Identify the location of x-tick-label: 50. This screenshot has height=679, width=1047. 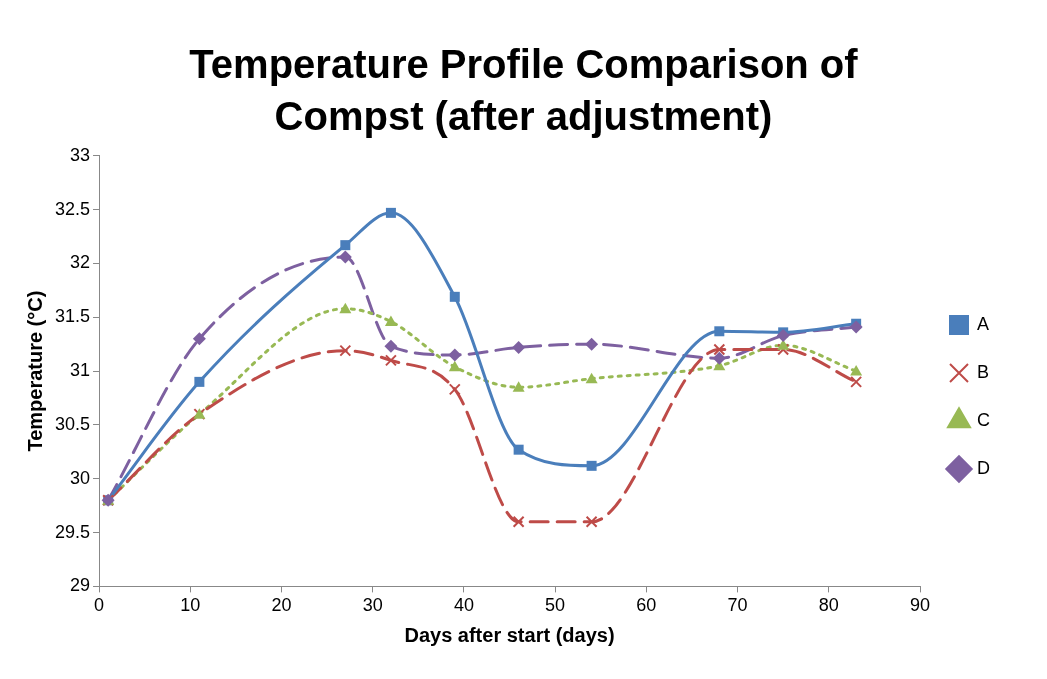
(555, 605).